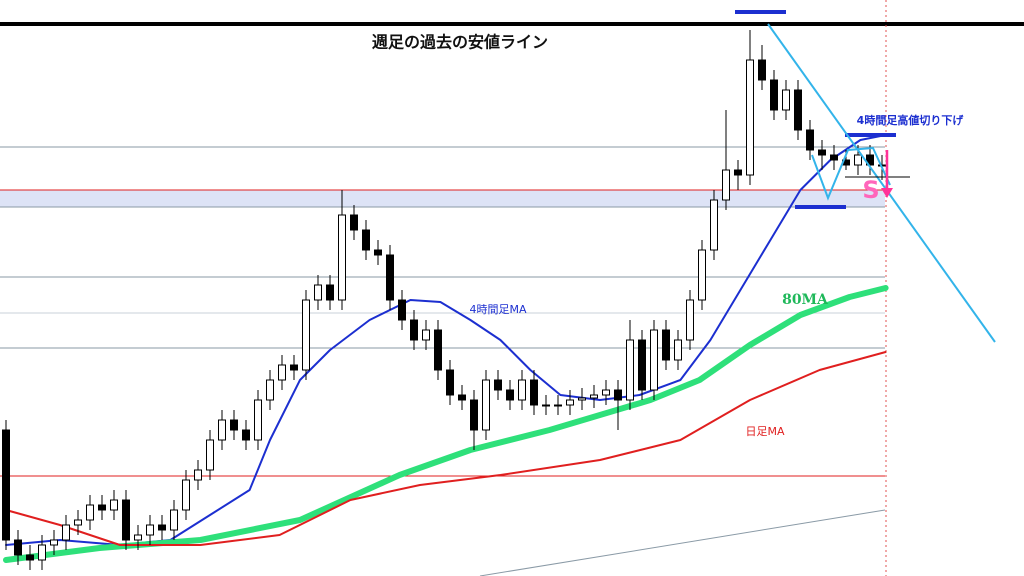 The image size is (1024, 576). What do you see at coordinates (497, 309) in the screenshot?
I see `series-label: 4時間足MA` at bounding box center [497, 309].